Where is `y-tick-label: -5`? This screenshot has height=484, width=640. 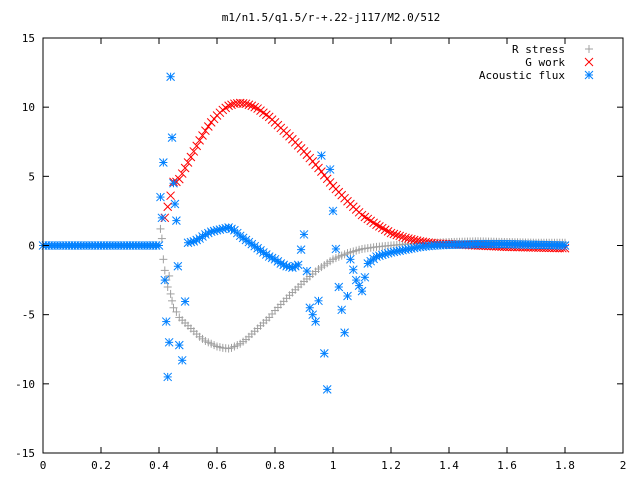 y-tick-label: -5 is located at coordinates (28, 315).